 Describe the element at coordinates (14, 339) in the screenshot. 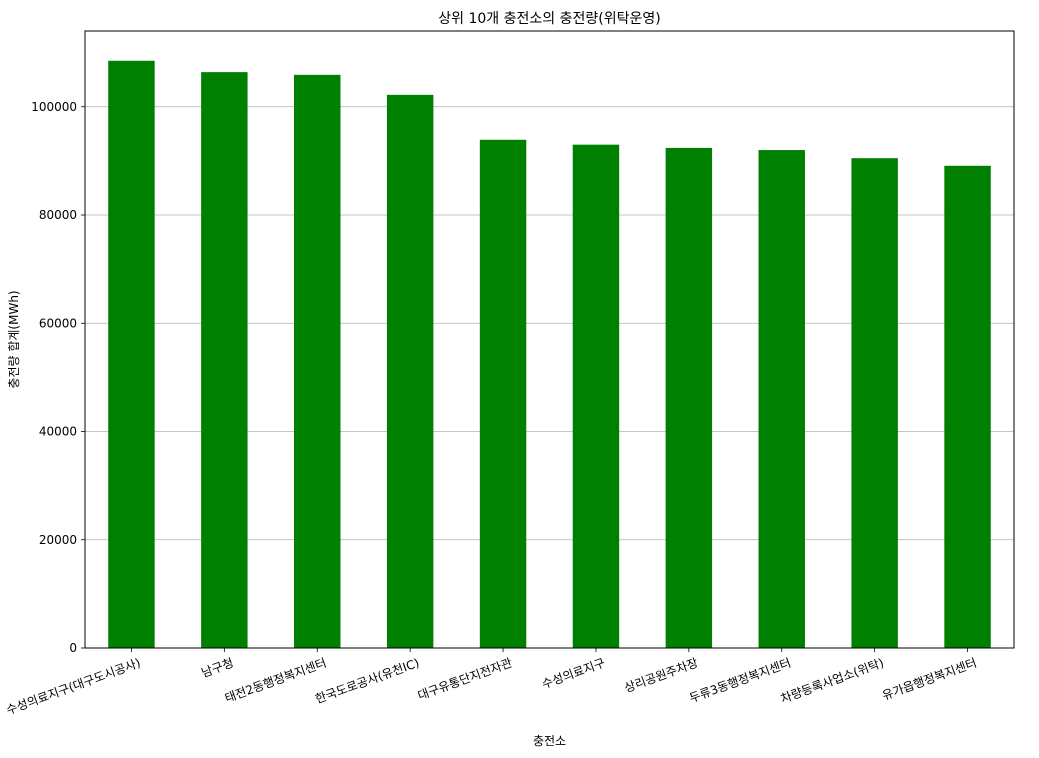

I see `y-axis-label: 충전량 합계(MWh)` at that location.